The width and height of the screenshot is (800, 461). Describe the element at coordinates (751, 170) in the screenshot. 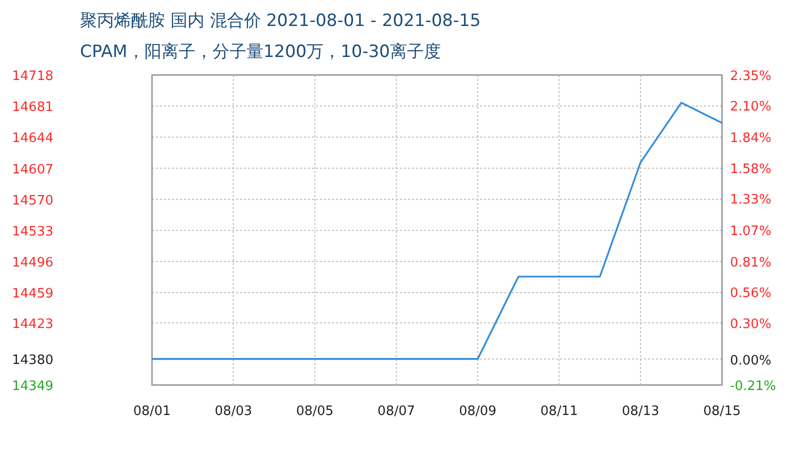

I see `y2-tick-label: 1.58%` at that location.